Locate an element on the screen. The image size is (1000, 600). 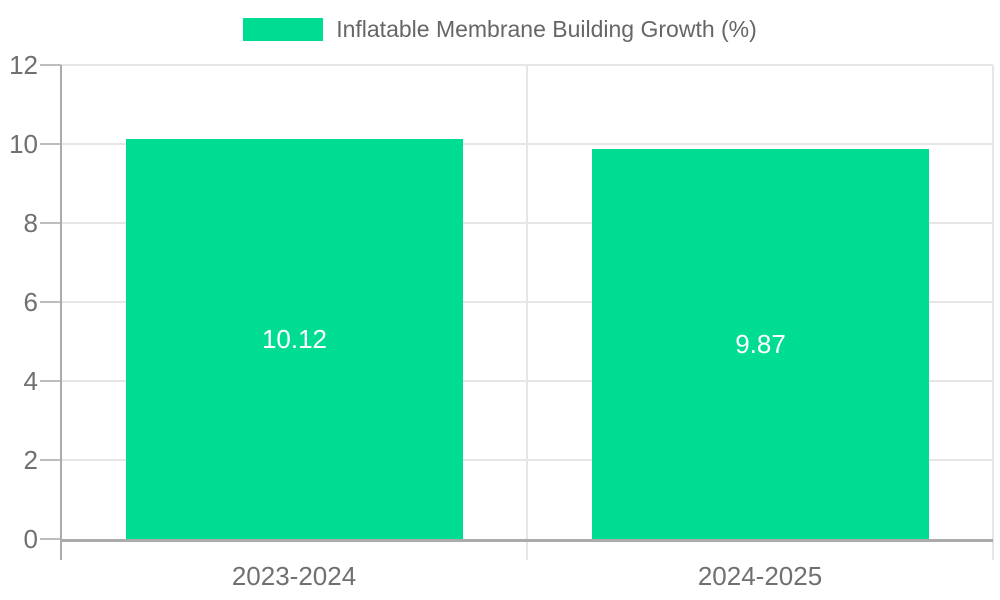
bar-value-label-2023-2024: 10.12 is located at coordinates (294, 339).